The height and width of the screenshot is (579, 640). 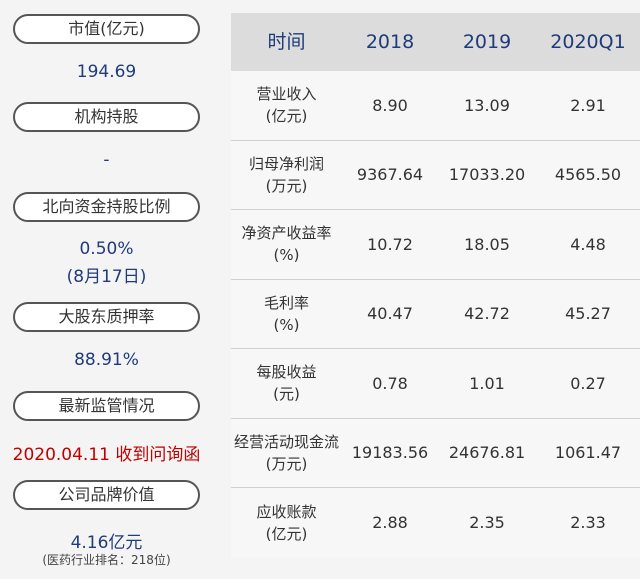 What do you see at coordinates (390, 314) in the screenshot?
I see `cell-value: 40.47` at bounding box center [390, 314].